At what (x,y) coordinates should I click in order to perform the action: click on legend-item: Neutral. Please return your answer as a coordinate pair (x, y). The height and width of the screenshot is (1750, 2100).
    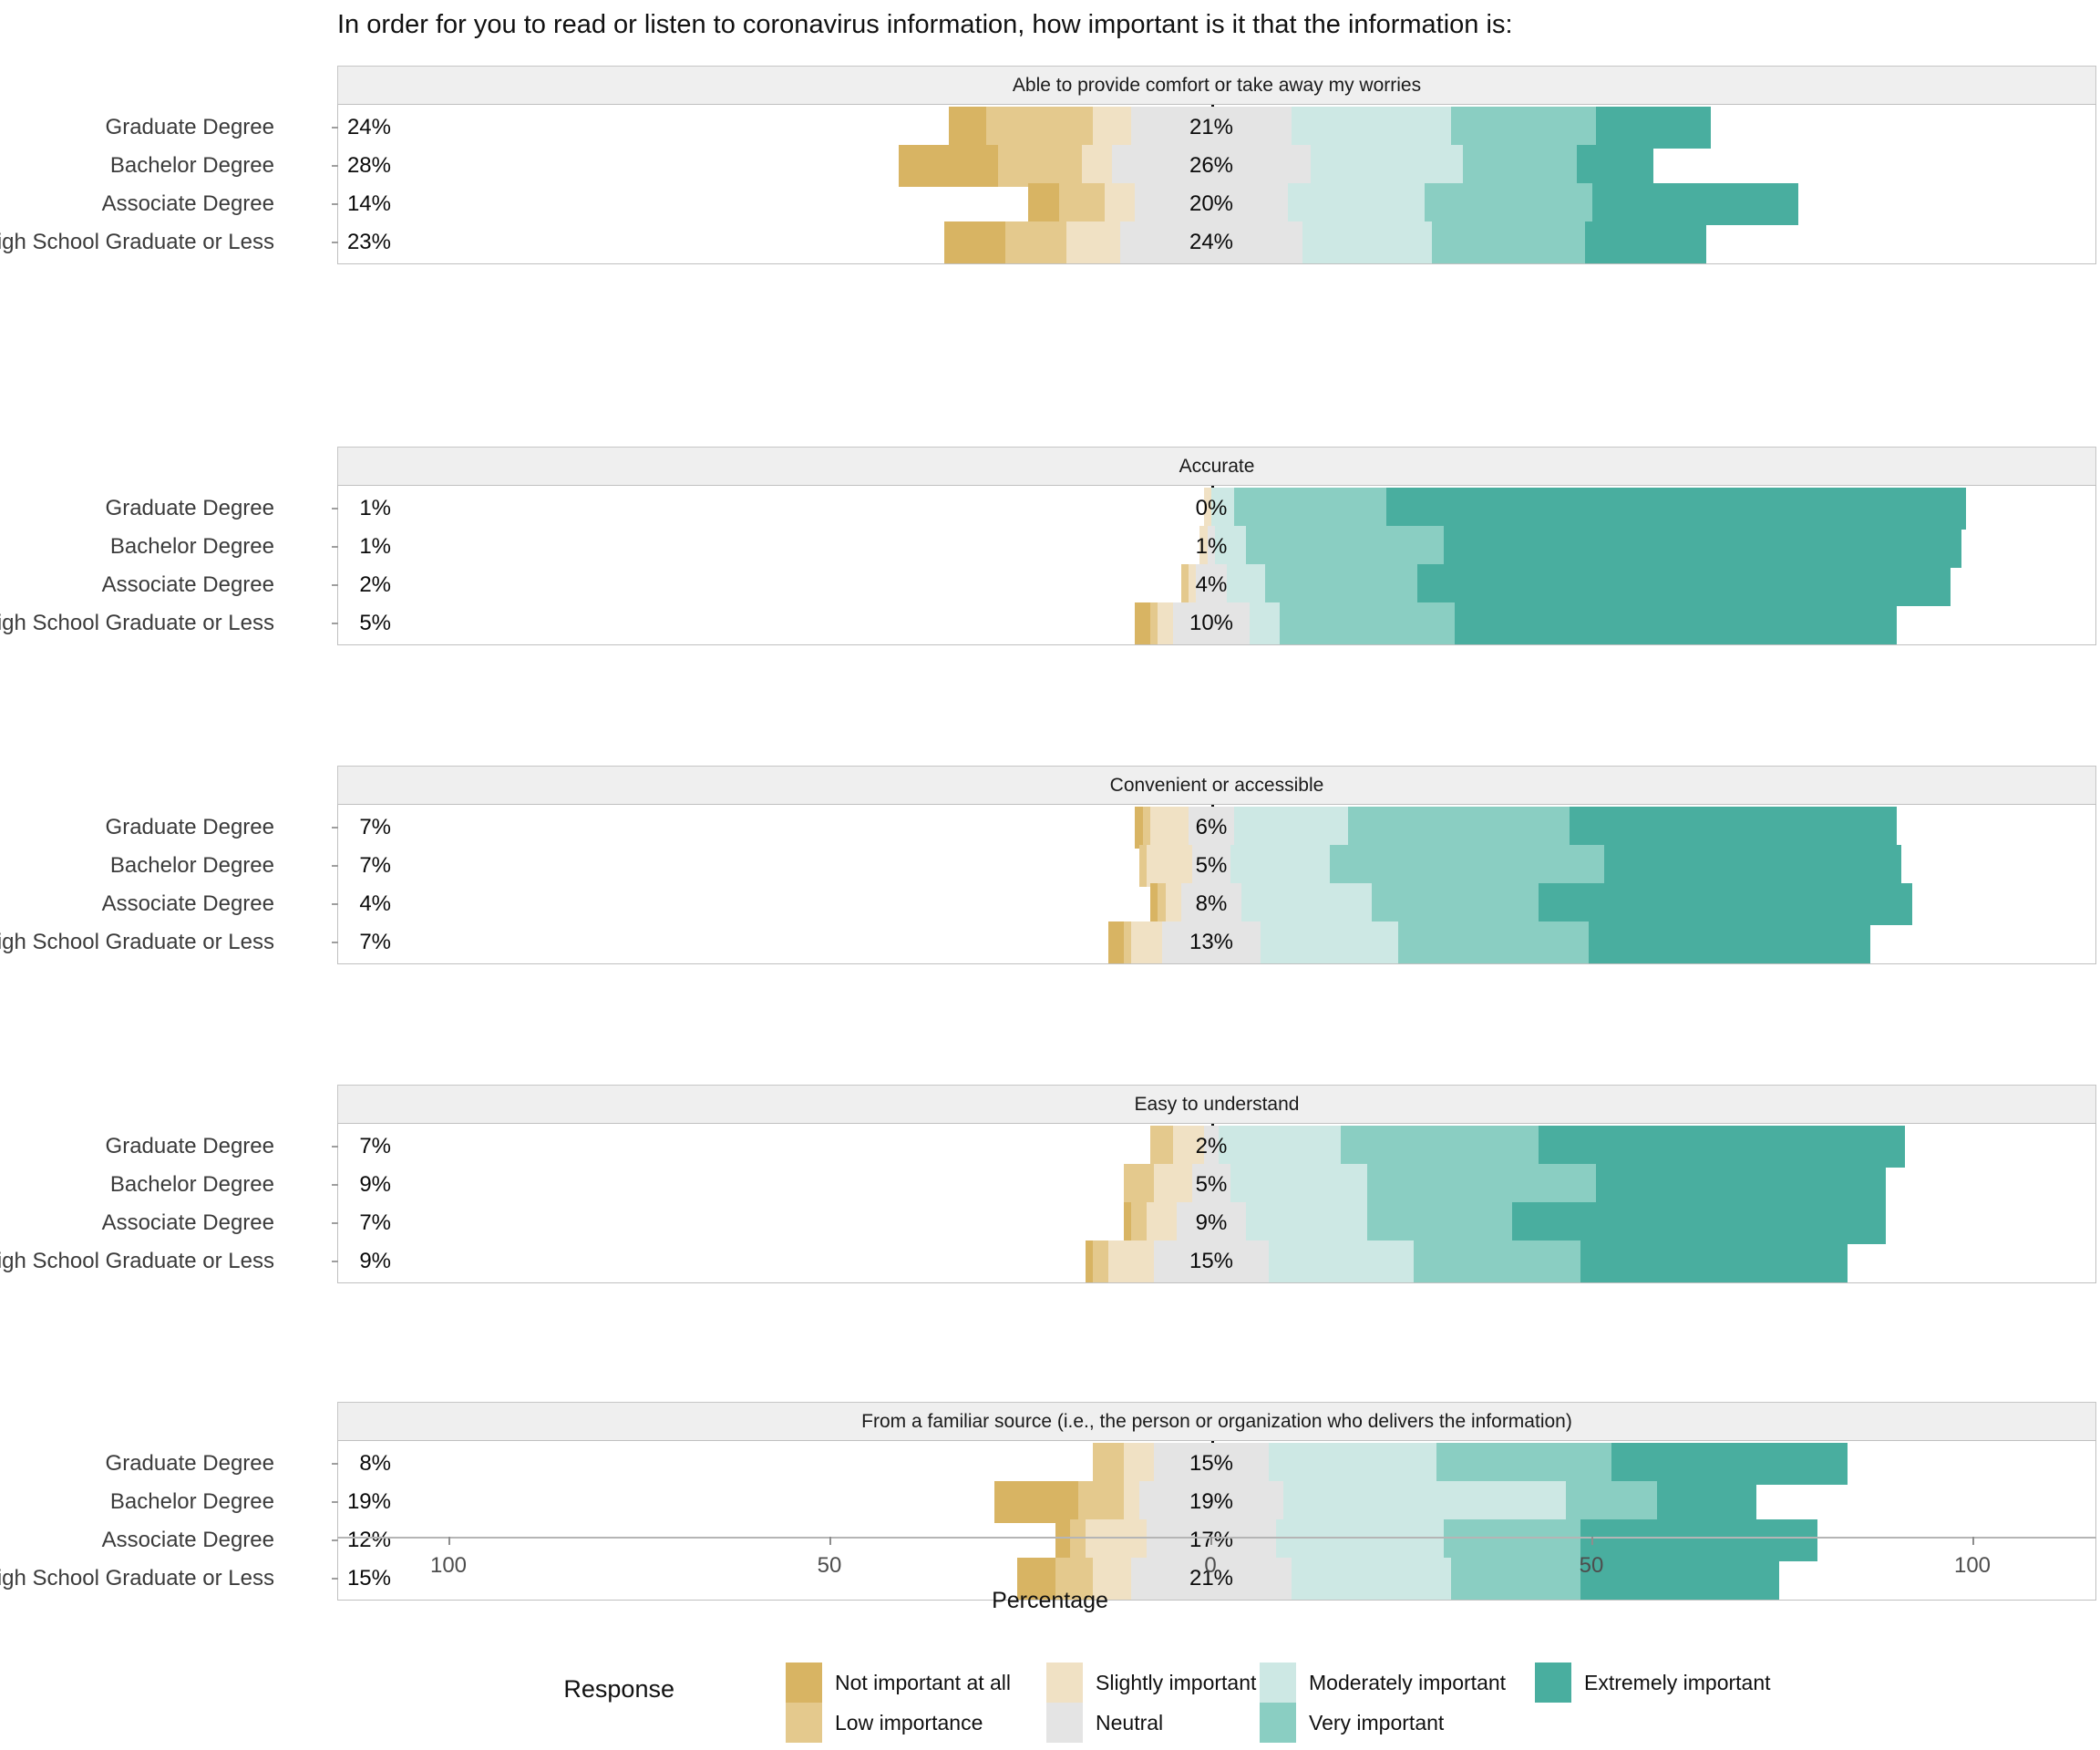
    Looking at the image, I should click on (1104, 1723).